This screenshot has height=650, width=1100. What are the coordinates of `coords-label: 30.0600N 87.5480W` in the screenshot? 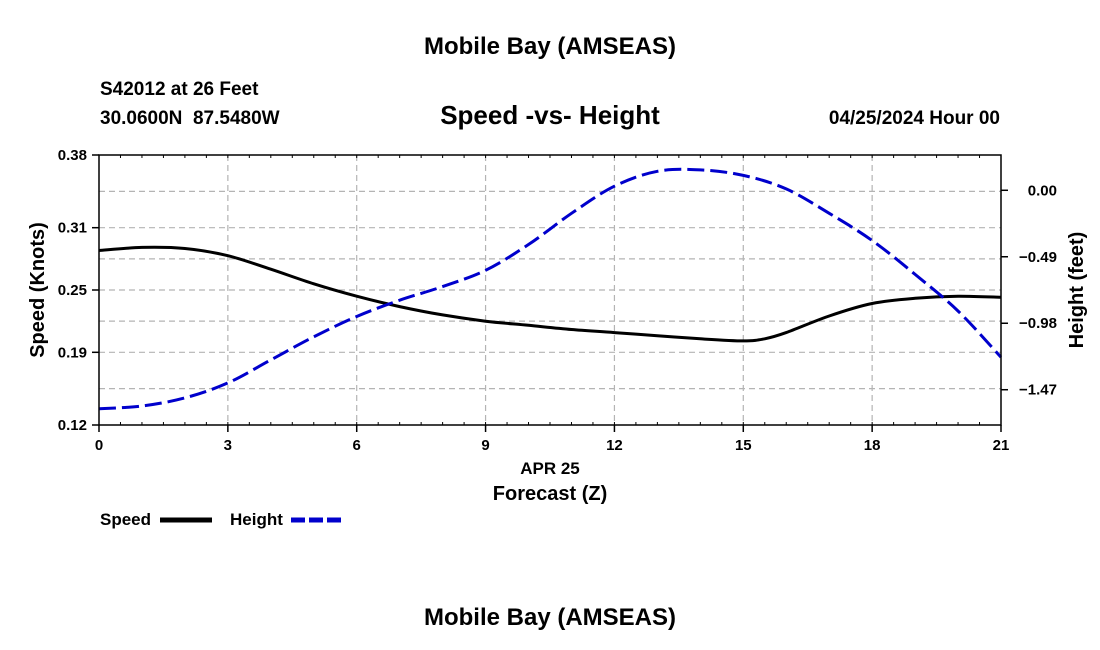 It's located at (190, 118).